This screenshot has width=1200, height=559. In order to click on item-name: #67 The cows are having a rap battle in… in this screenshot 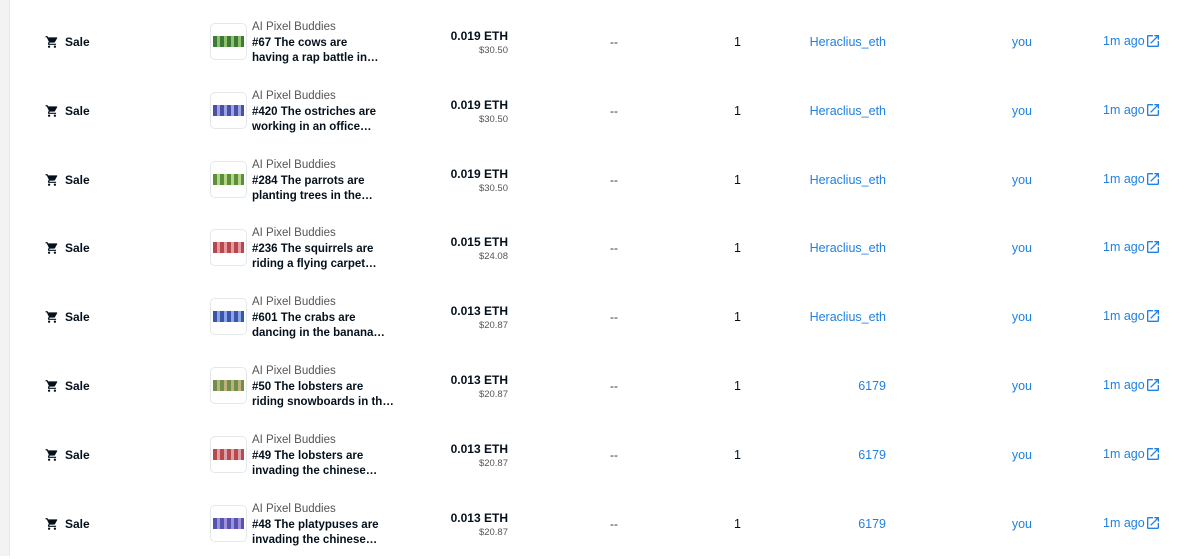, I will do `click(315, 51)`.